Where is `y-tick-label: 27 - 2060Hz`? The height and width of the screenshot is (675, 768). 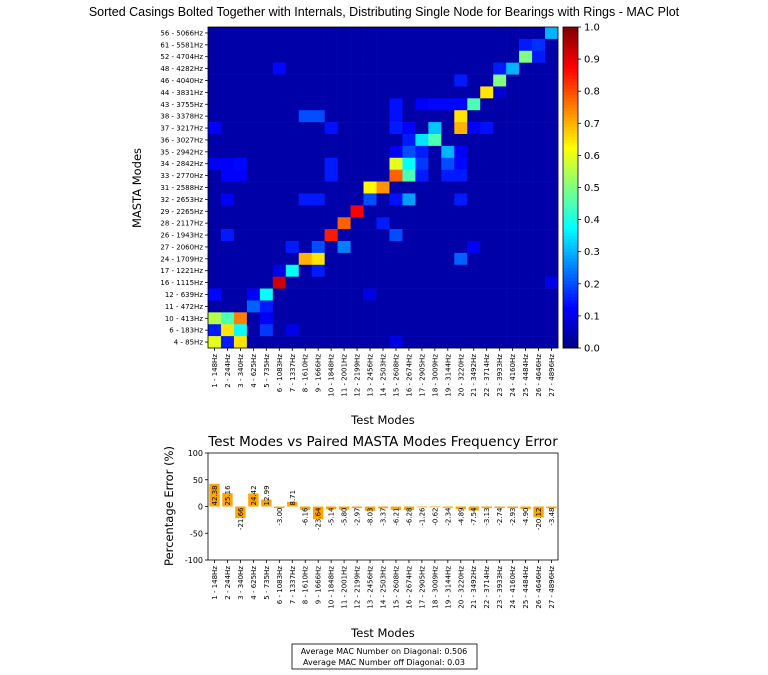 y-tick-label: 27 - 2060Hz is located at coordinates (181, 247).